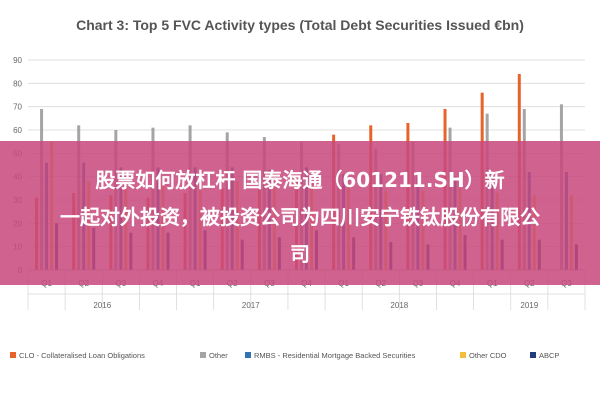 This screenshot has width=600, height=400. Describe the element at coordinates (17, 107) in the screenshot. I see `y-tick-label: 70` at that location.